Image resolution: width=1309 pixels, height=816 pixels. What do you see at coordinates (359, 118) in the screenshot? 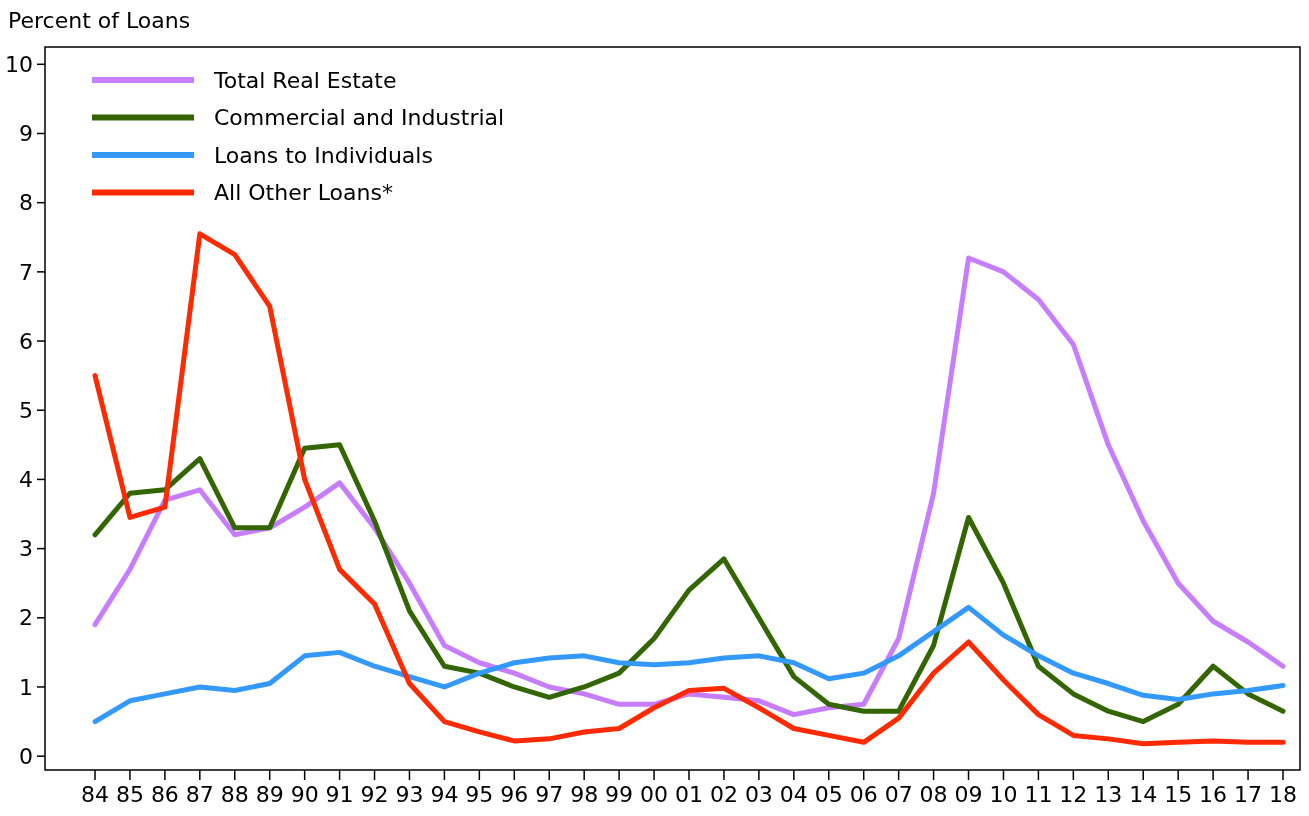
I see `legend-label: Commercial and Industrial` at bounding box center [359, 118].